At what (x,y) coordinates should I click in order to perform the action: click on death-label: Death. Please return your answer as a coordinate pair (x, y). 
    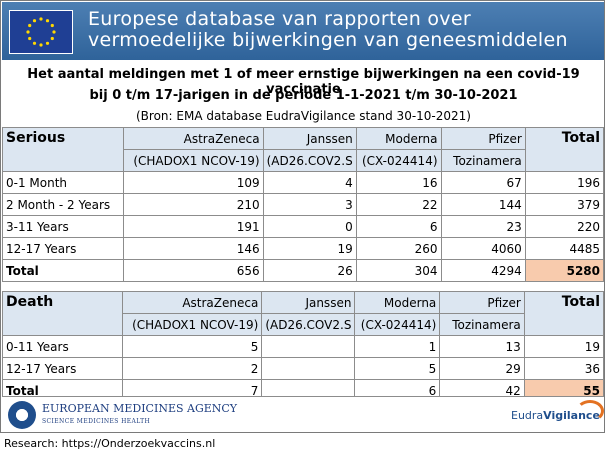
    Looking at the image, I should click on (62, 313).